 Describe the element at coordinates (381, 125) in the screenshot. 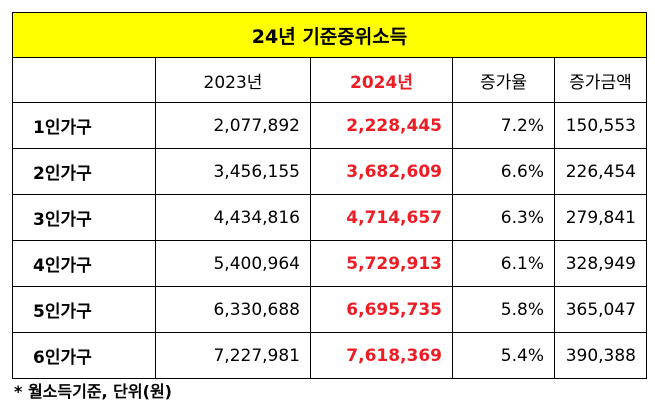

I see `cell-2024: 2,228,445` at that location.